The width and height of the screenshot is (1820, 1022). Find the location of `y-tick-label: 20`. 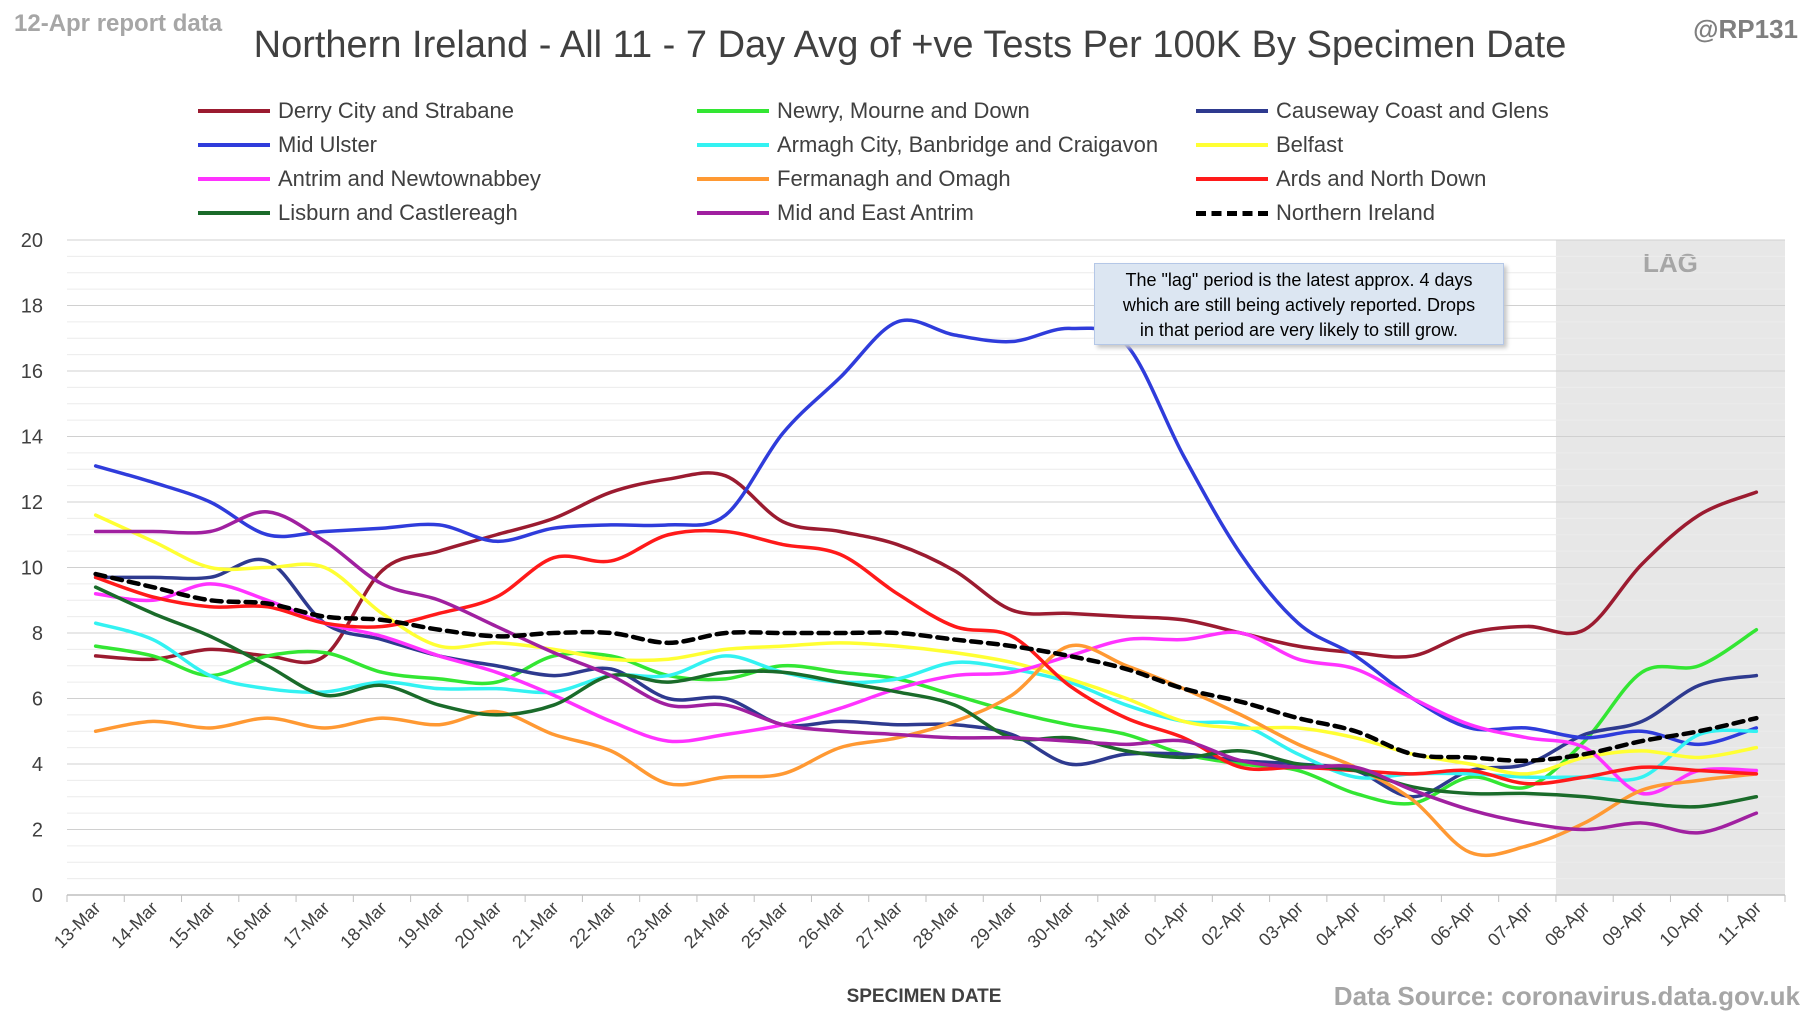

y-tick-label: 20 is located at coordinates (32, 241).